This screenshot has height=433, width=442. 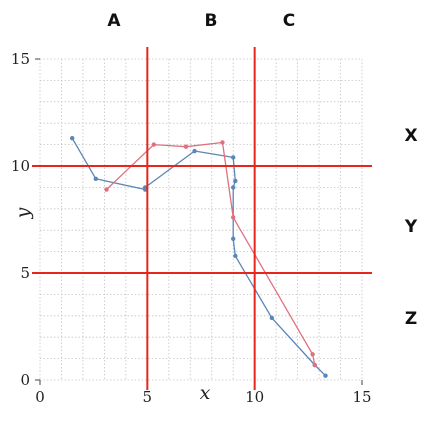 What do you see at coordinates (25, 273) in the screenshot?
I see `y-tick-label: 5` at bounding box center [25, 273].